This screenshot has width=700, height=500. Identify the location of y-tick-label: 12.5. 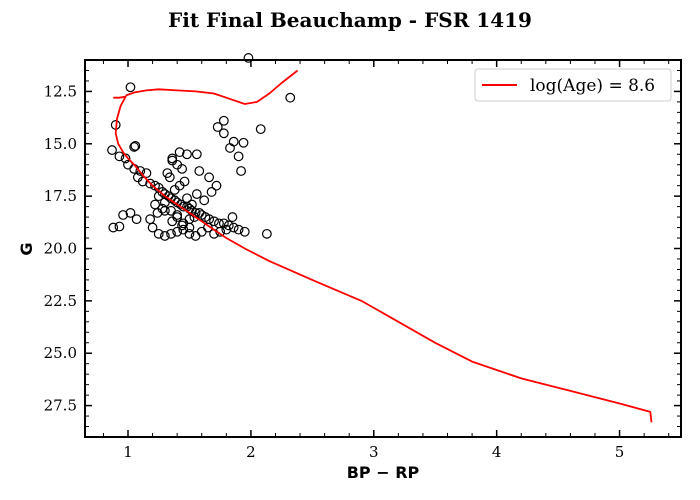
(60, 91).